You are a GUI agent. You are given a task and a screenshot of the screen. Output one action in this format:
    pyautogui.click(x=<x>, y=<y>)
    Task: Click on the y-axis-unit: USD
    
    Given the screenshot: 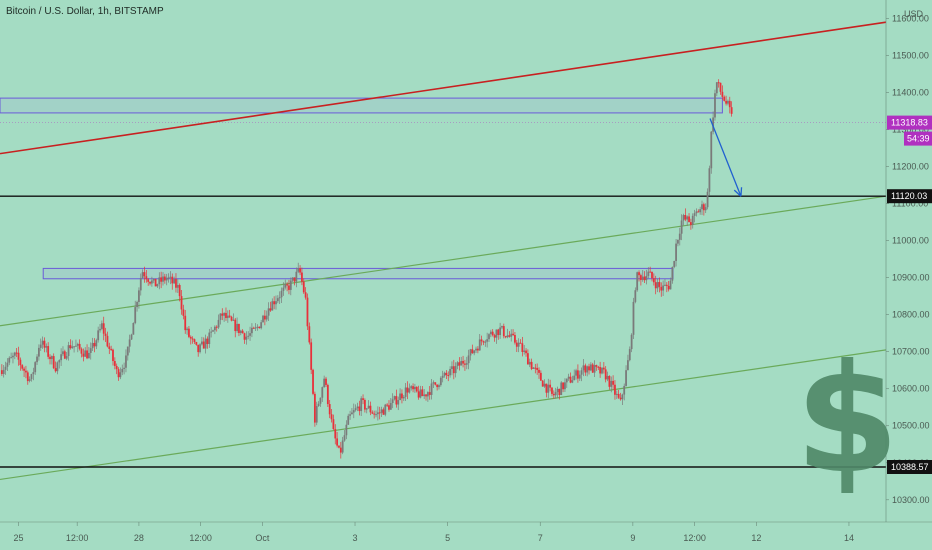 What is the action you would take?
    pyautogui.click(x=914, y=14)
    